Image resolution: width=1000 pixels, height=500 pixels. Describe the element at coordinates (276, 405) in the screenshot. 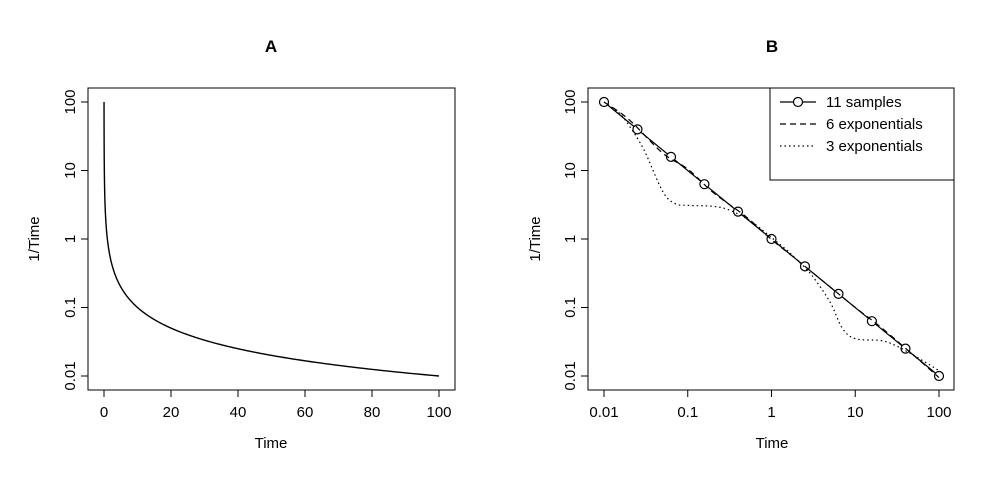

I see `panel-a-x-axis: 0 20 40 60 80 100` at that location.